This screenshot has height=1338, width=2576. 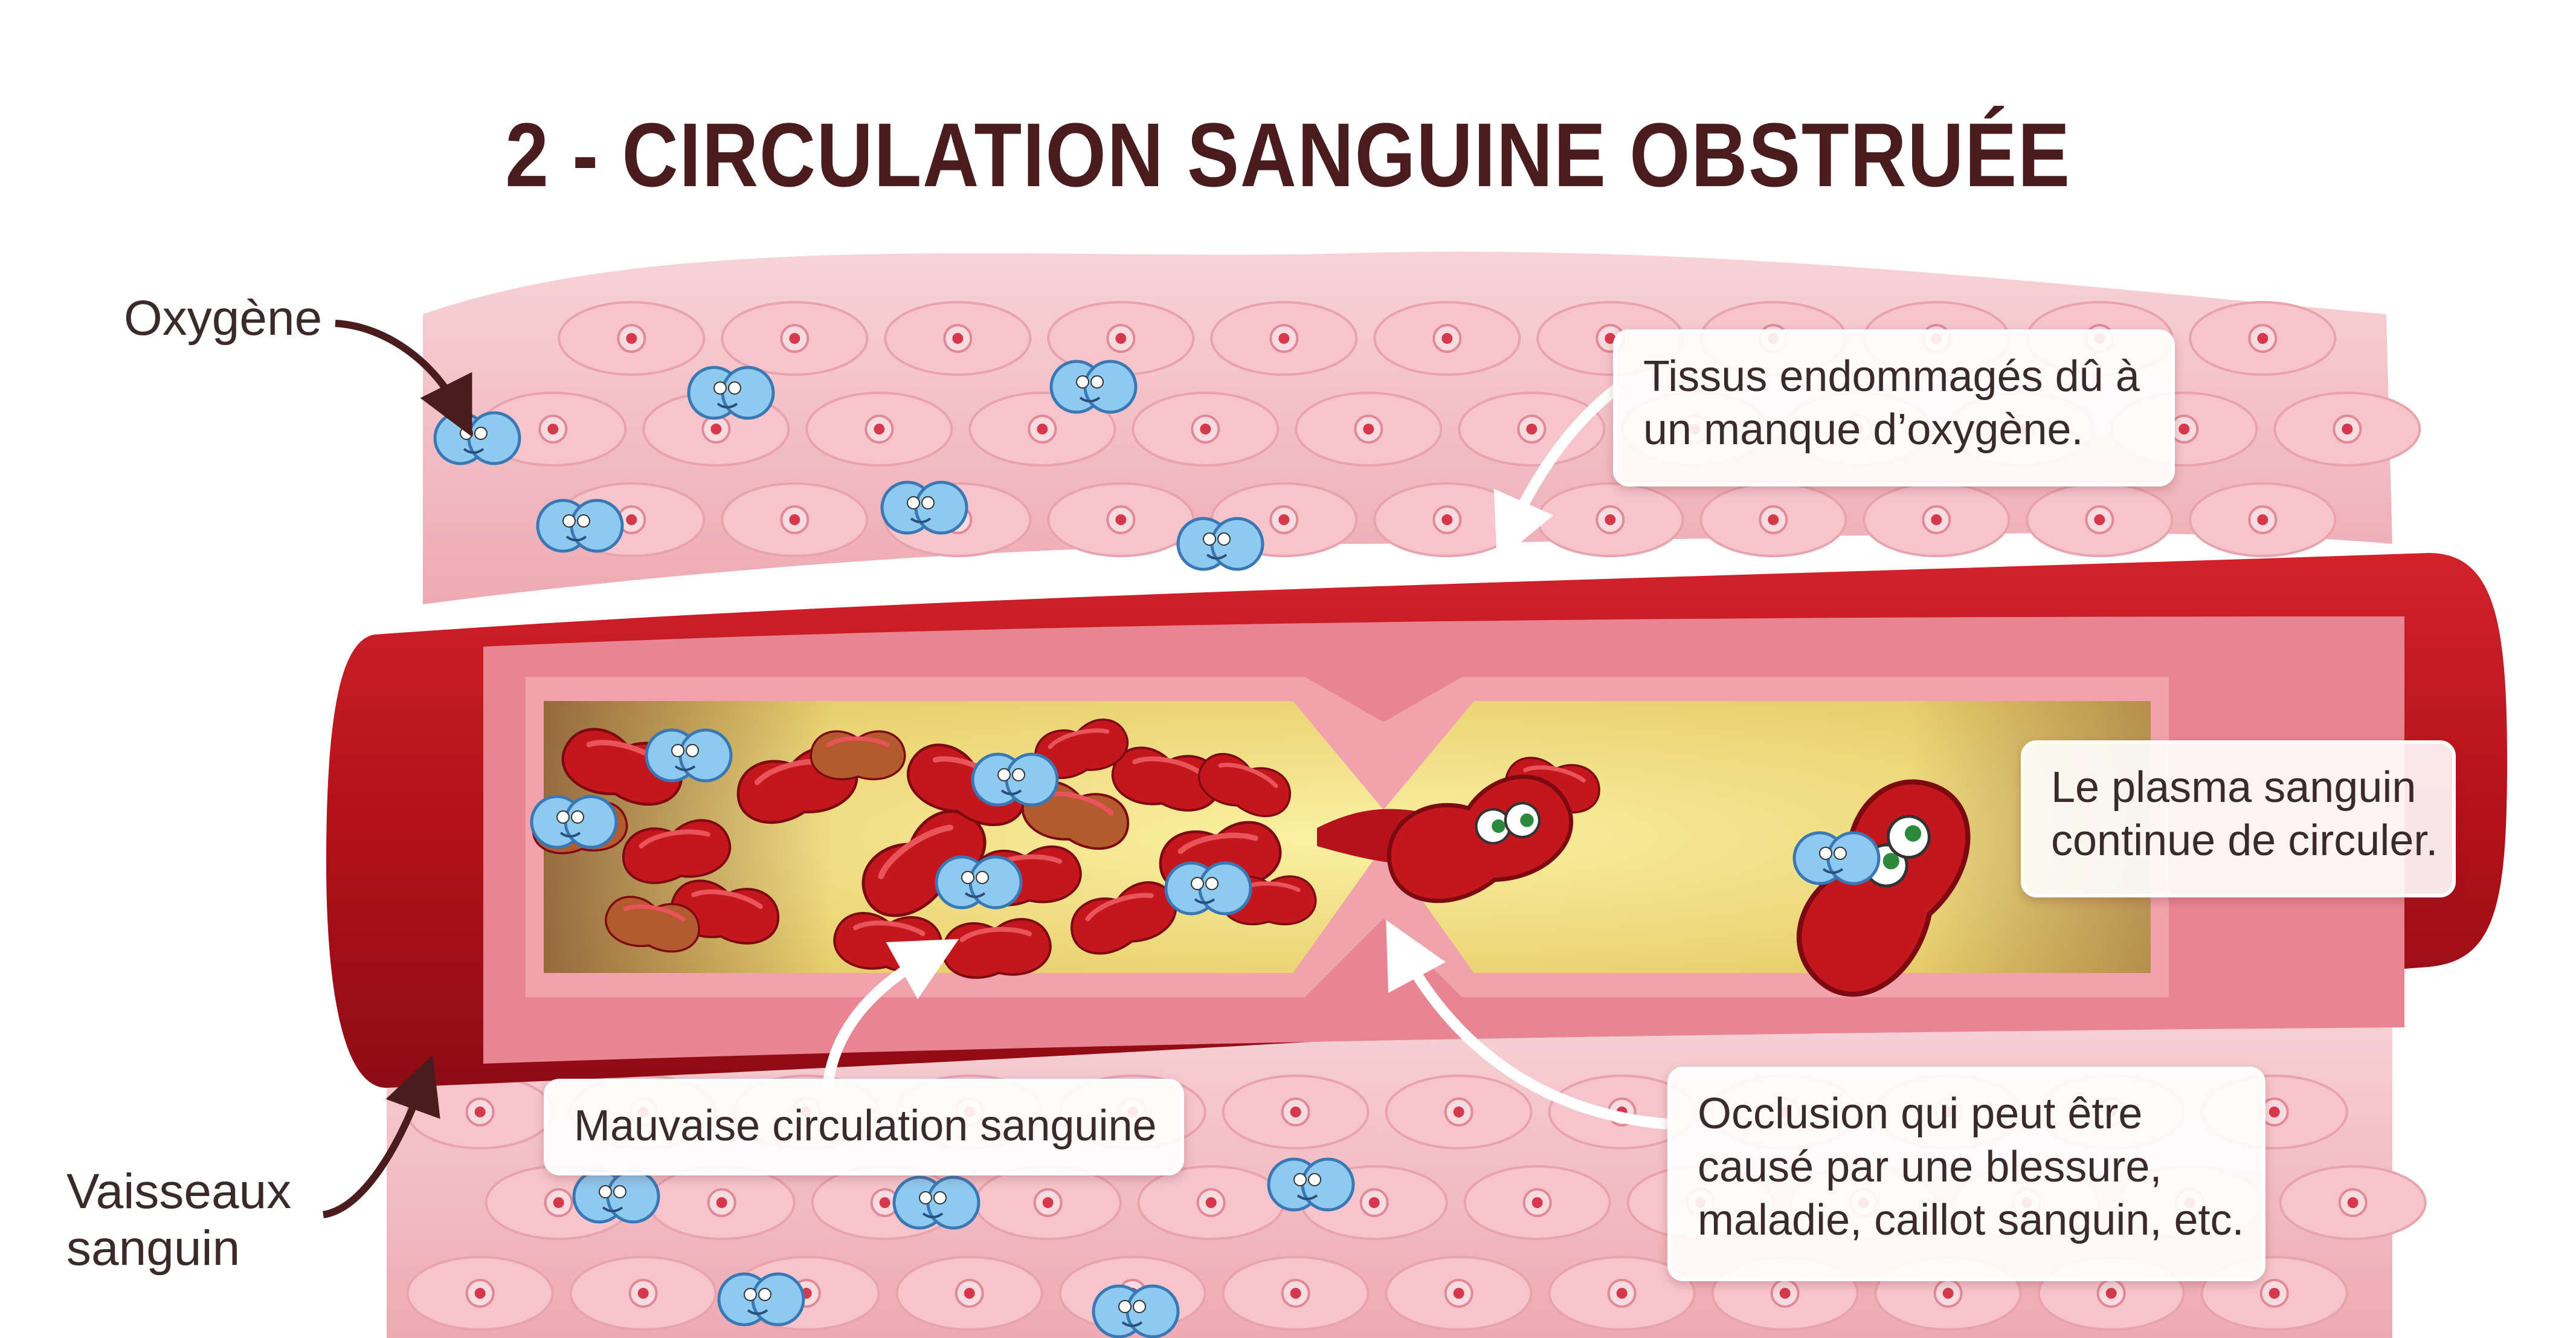 What do you see at coordinates (1558, 472) in the screenshot?
I see `damaged-tissue-arrow` at bounding box center [1558, 472].